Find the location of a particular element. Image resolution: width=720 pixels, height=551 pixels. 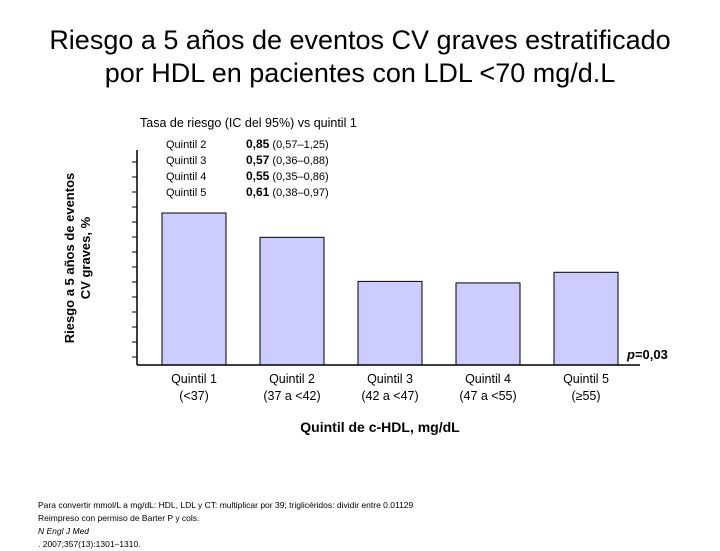

chart-title-line-2: por HDL en pacientes con LDL <70 mg/d.L is located at coordinates (360, 73).